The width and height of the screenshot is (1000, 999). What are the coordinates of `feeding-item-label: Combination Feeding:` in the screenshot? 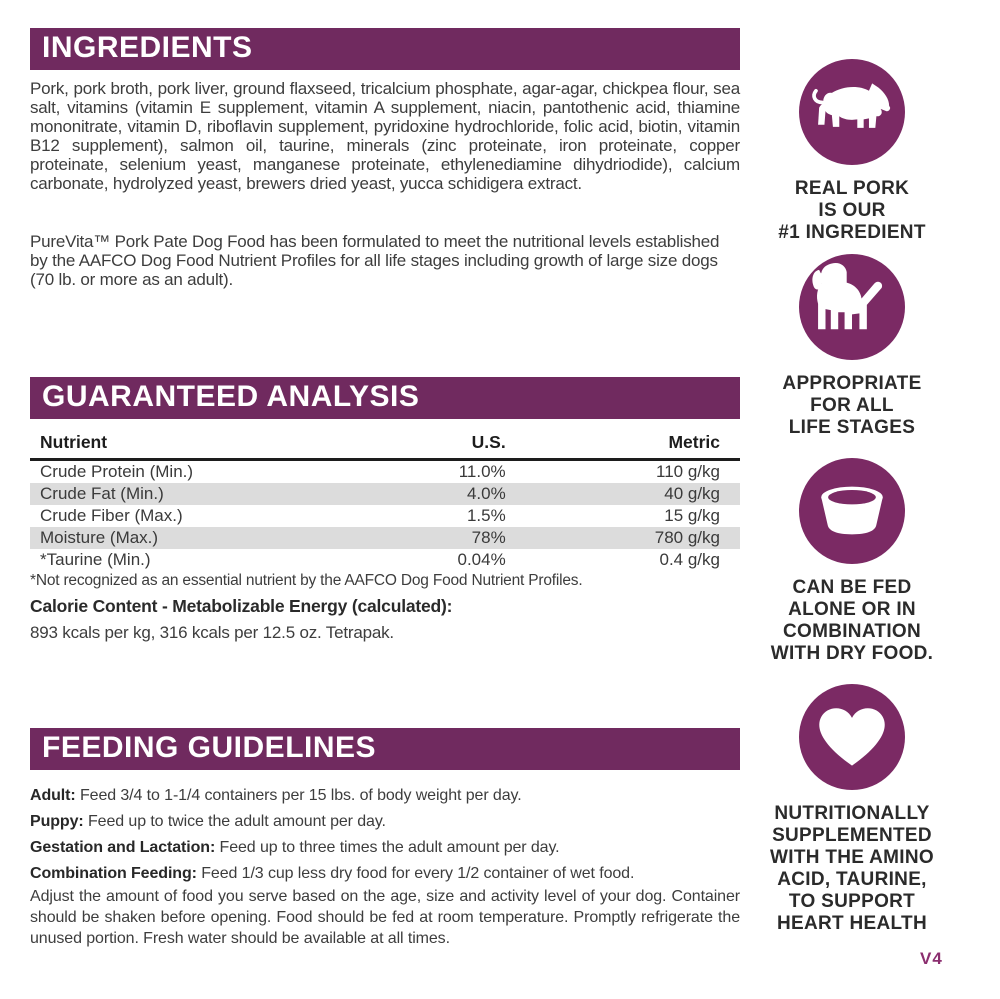 It's located at (113, 873).